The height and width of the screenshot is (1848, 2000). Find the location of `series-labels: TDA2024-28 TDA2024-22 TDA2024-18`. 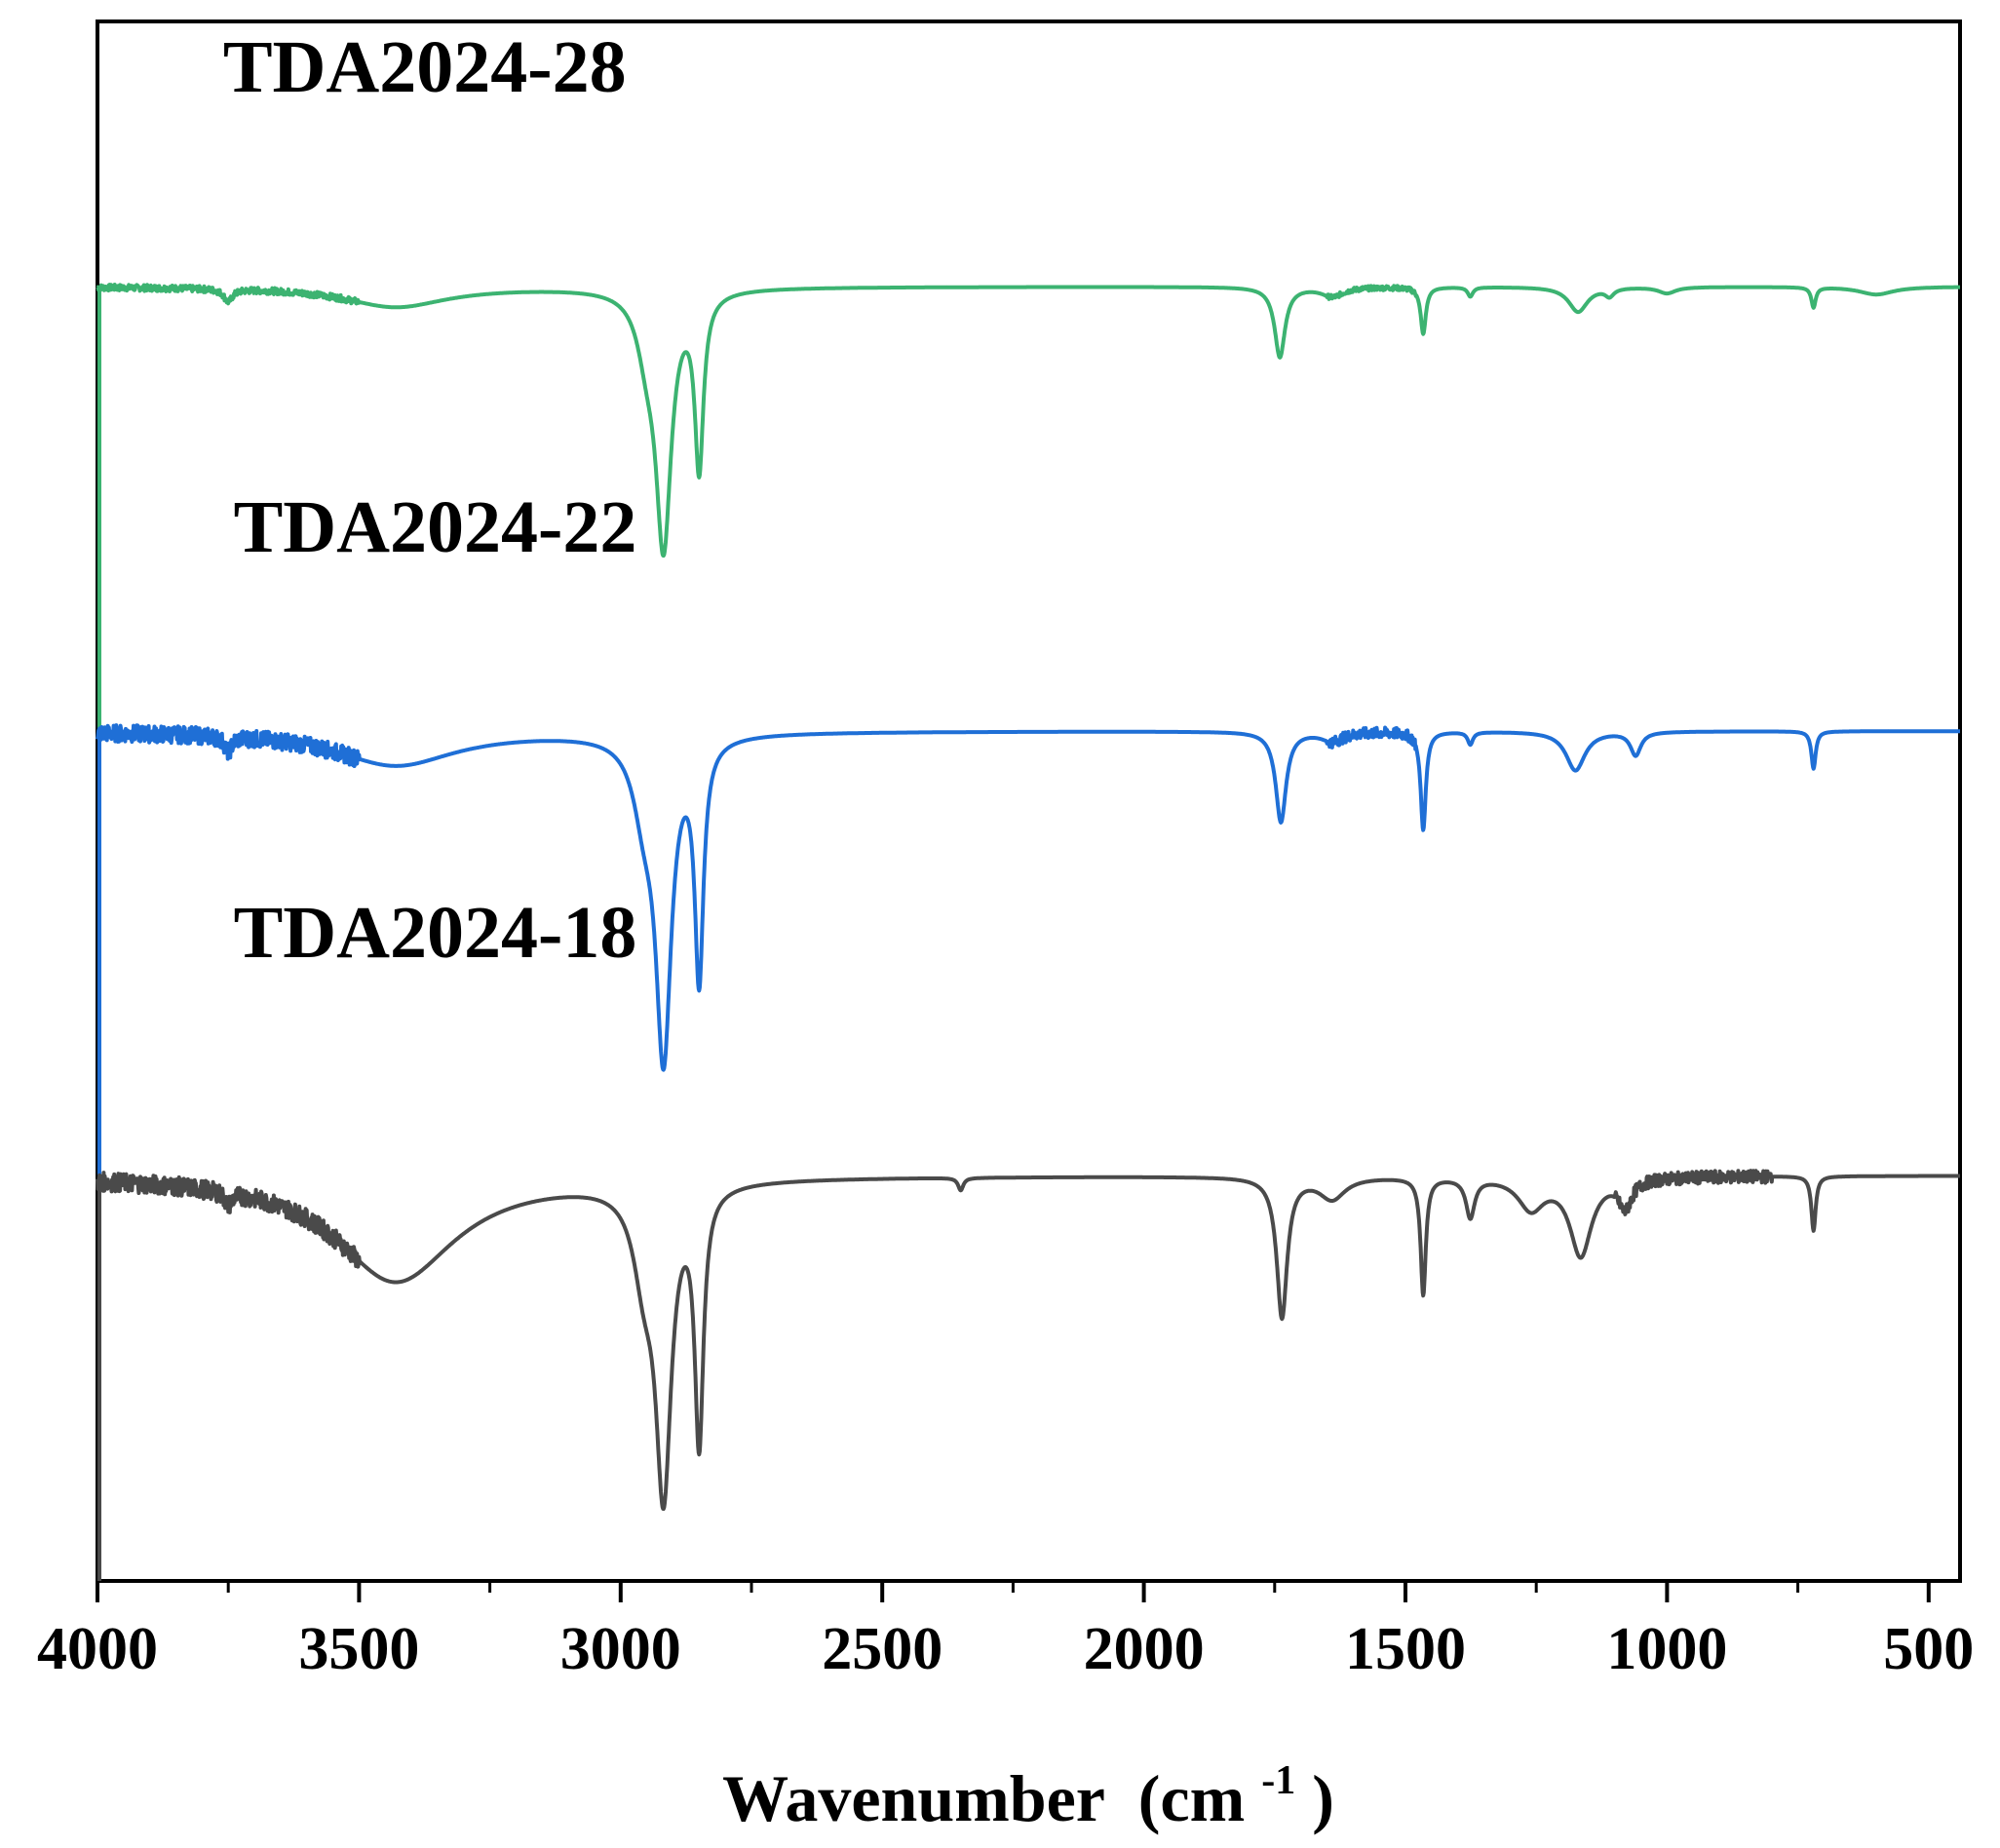

series-labels: TDA2024-28 TDA2024-22 TDA2024-18 is located at coordinates (430, 500).